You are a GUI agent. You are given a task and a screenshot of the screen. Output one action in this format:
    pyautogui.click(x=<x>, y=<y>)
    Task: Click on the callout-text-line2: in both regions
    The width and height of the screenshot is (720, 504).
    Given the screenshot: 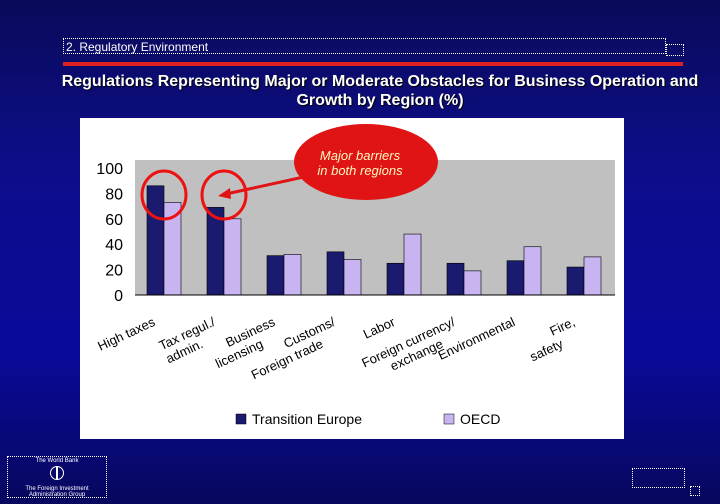 What is the action you would take?
    pyautogui.click(x=360, y=170)
    